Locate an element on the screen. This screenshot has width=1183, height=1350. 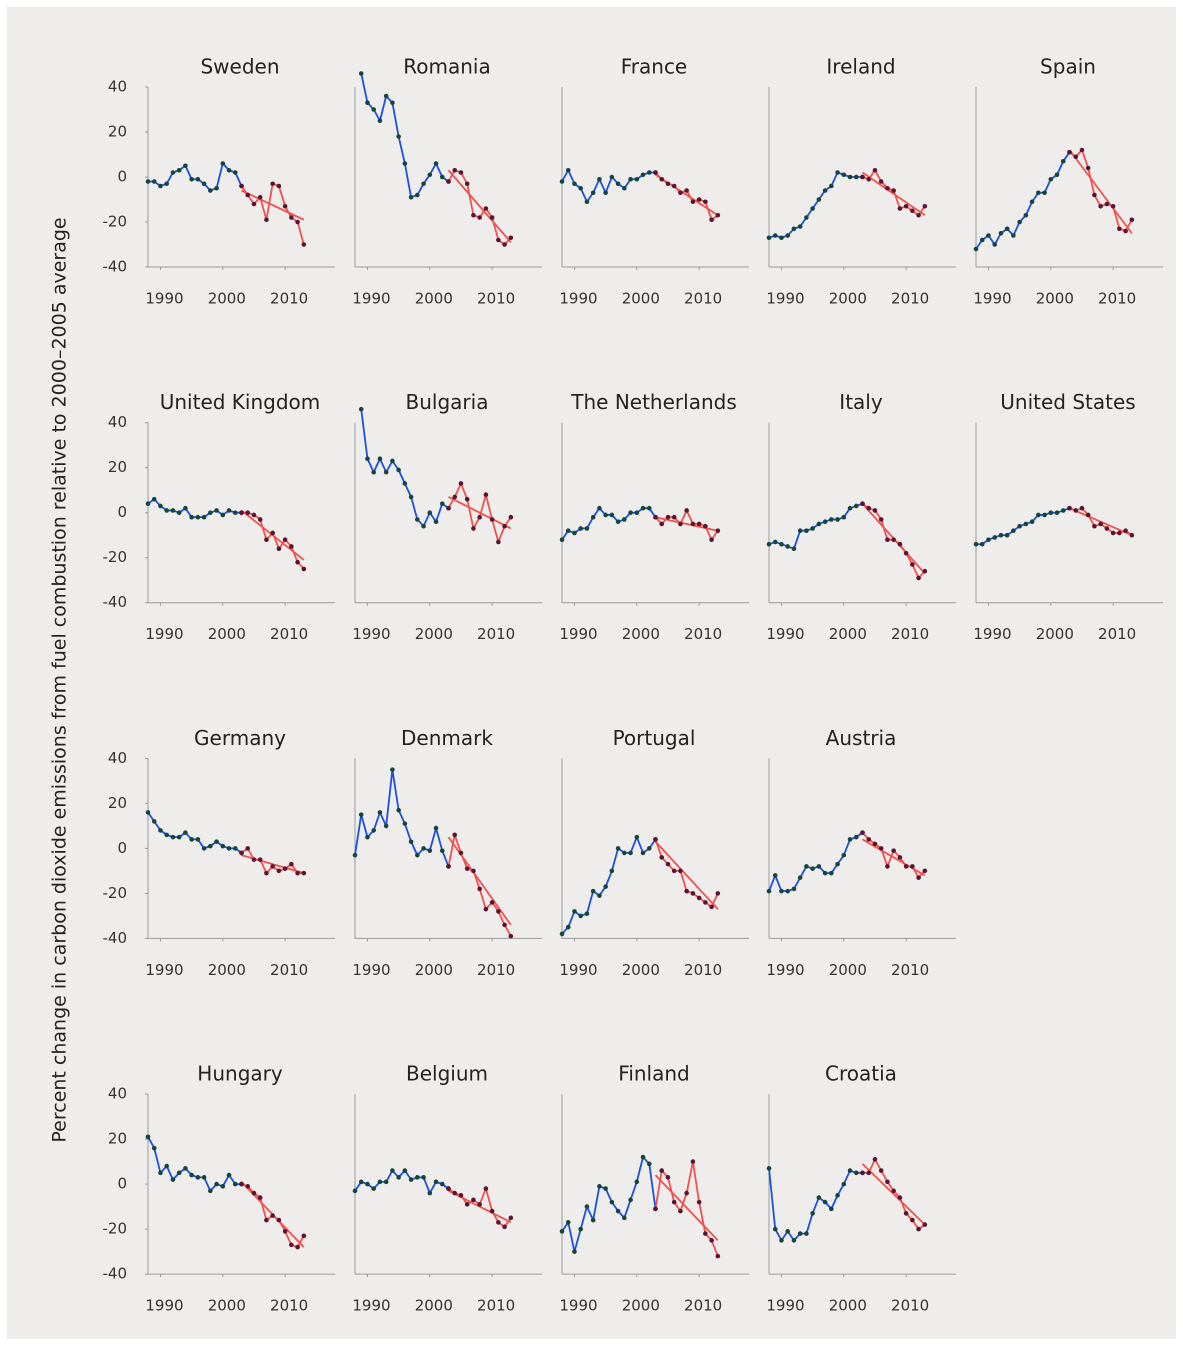
panel-title: Romania is located at coordinates (446, 67).